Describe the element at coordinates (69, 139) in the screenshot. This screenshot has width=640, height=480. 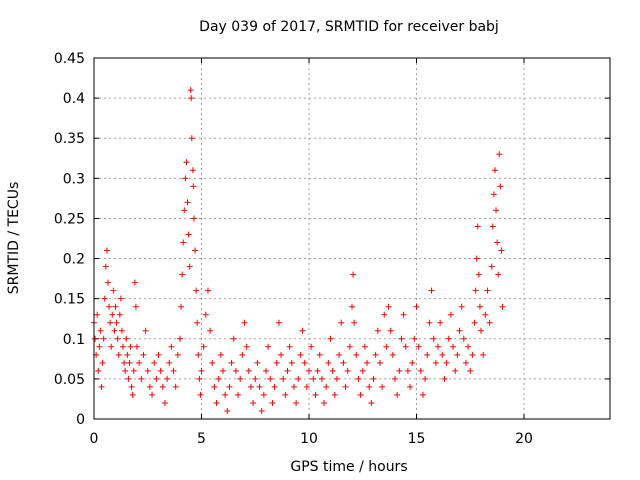
I see `y-tick-label: 0.35` at that location.